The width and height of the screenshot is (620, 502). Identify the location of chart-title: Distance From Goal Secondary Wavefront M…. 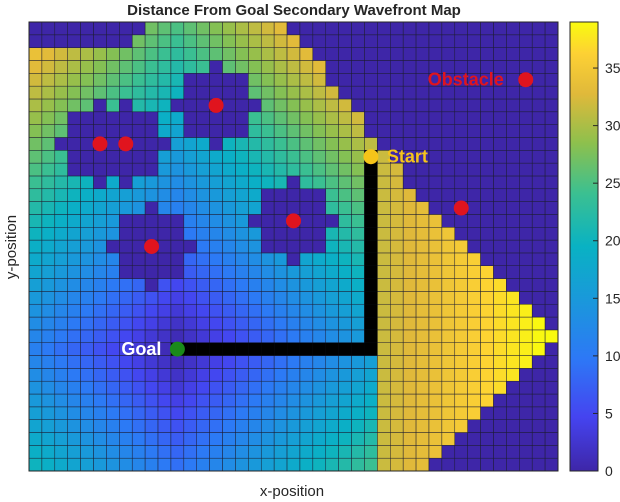
(294, 10).